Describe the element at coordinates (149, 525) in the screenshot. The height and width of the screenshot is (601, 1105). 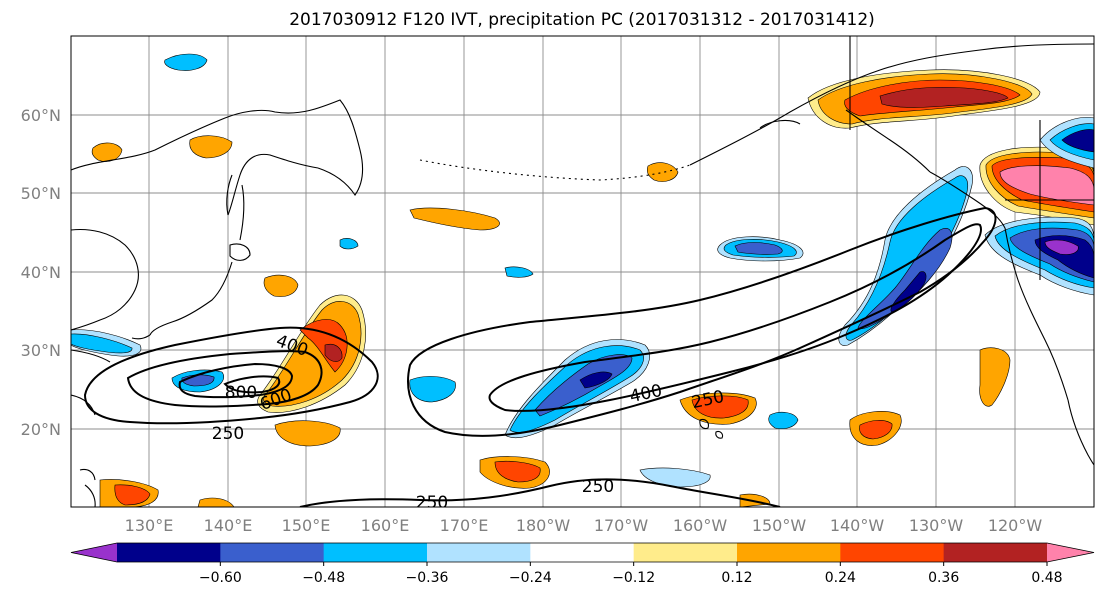
I see `lon-label-130e: 130°E` at that location.